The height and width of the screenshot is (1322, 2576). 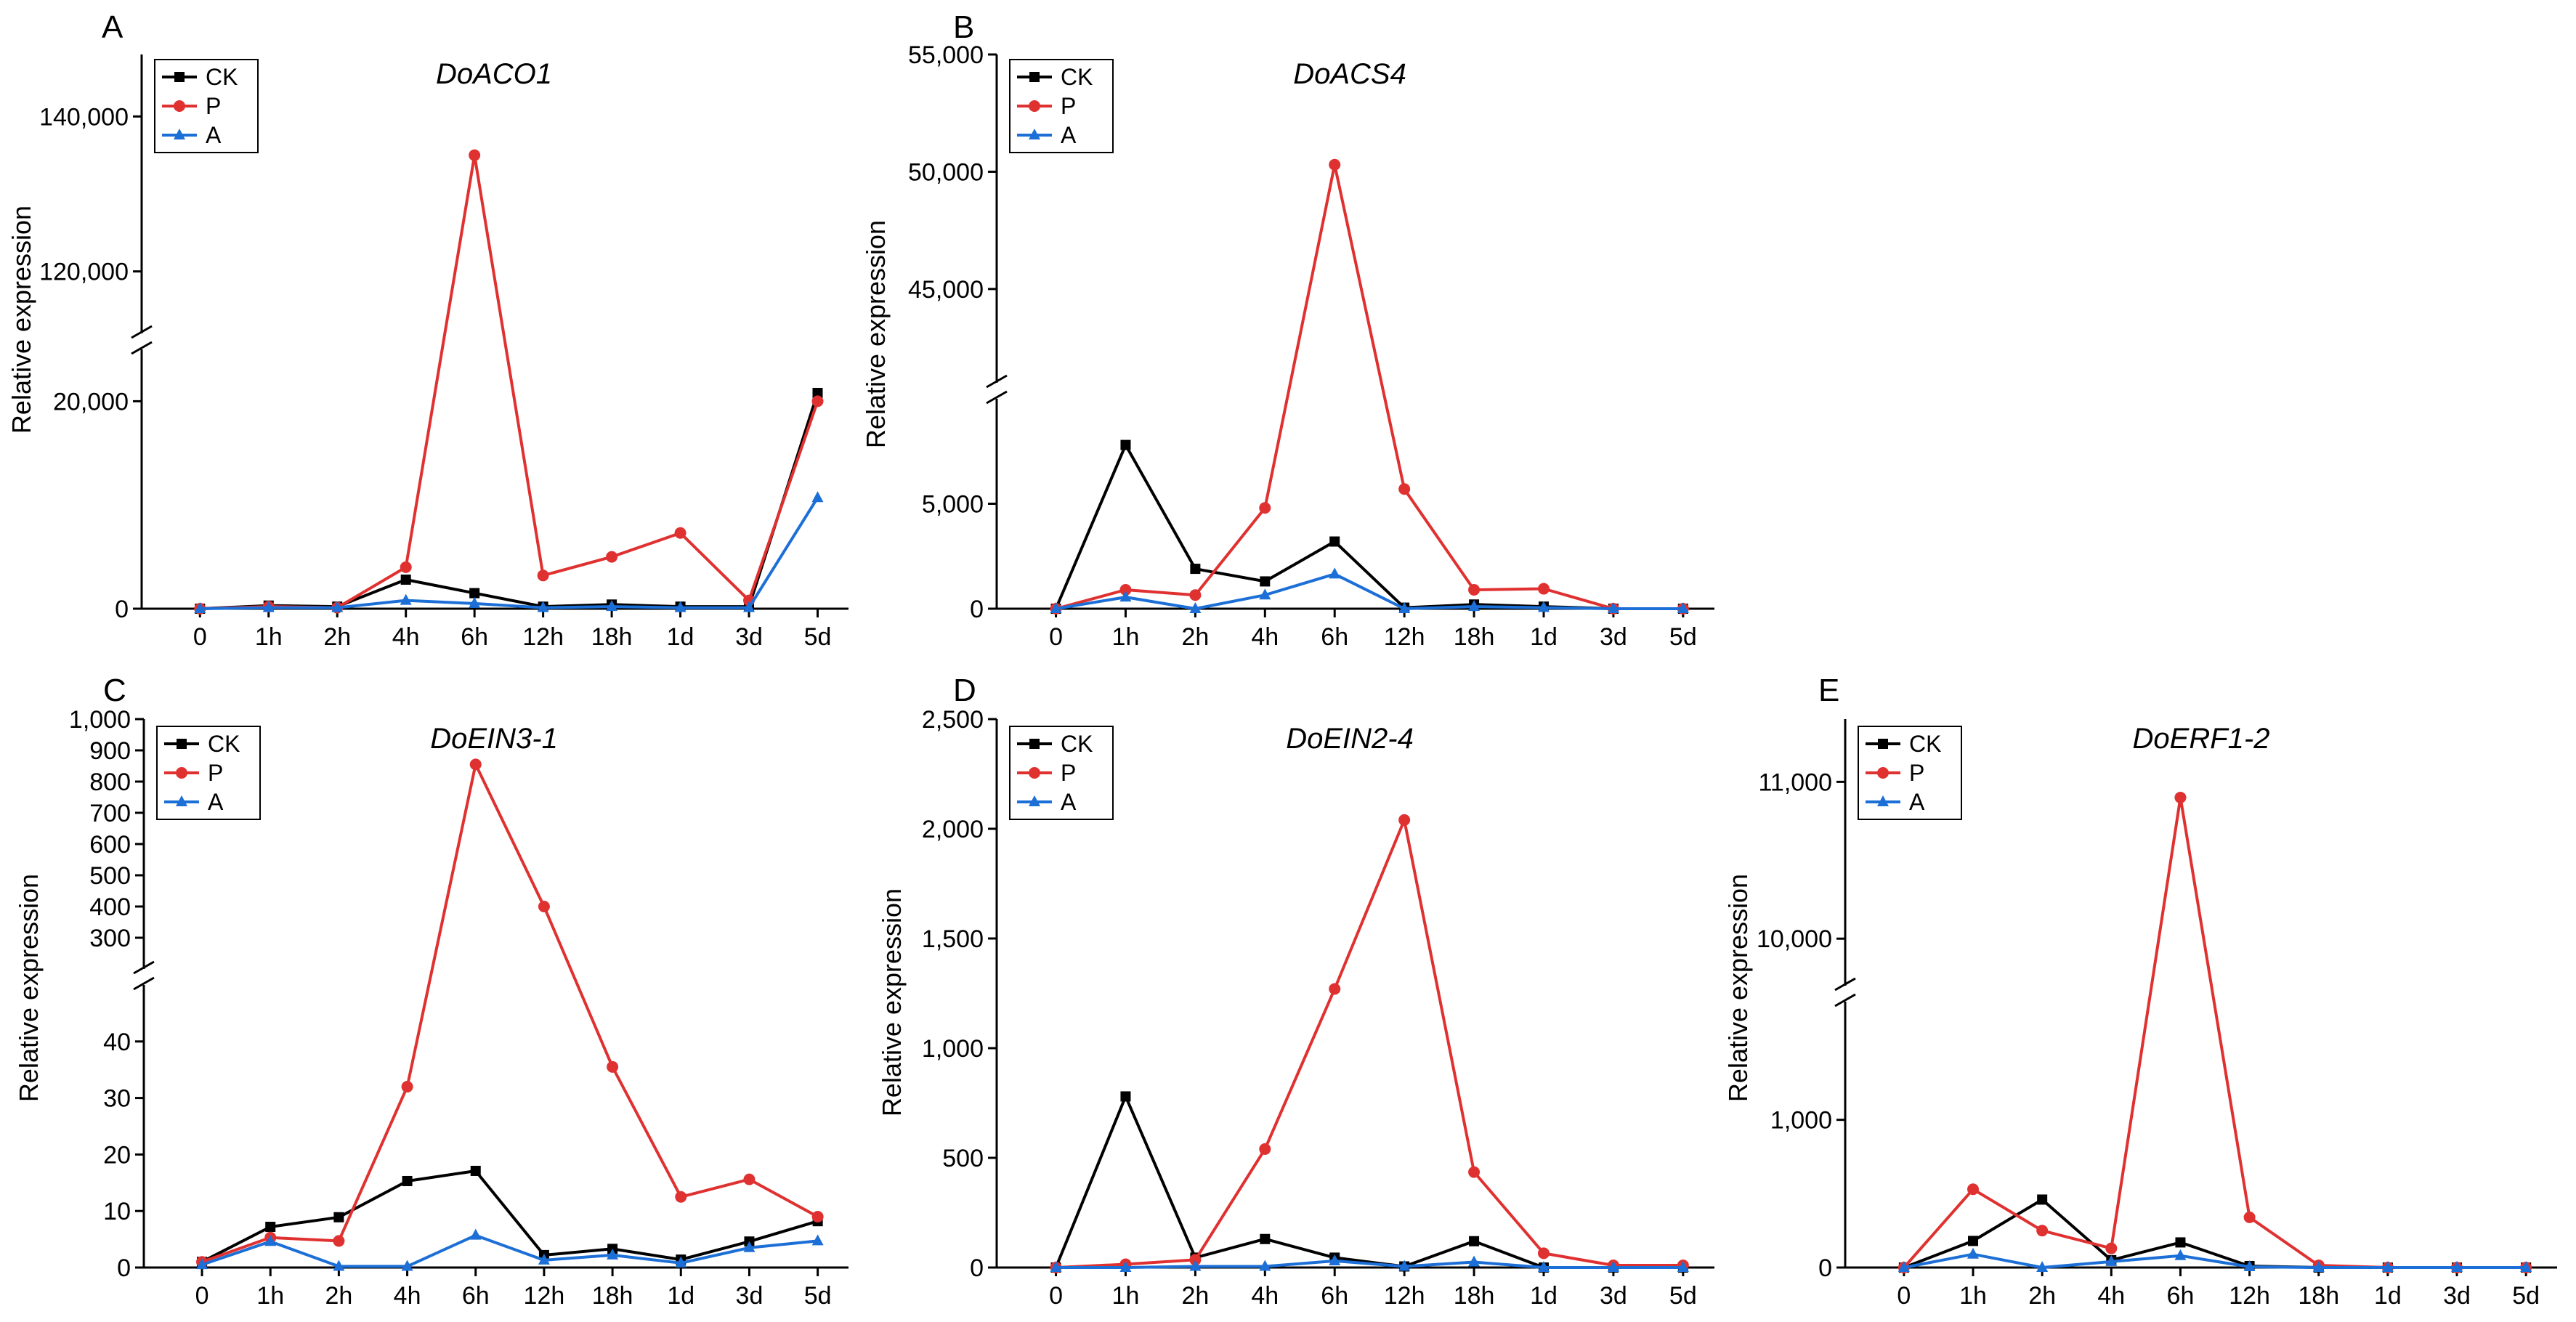 What do you see at coordinates (84, 272) in the screenshot?
I see `y-tick-label: 120,000` at bounding box center [84, 272].